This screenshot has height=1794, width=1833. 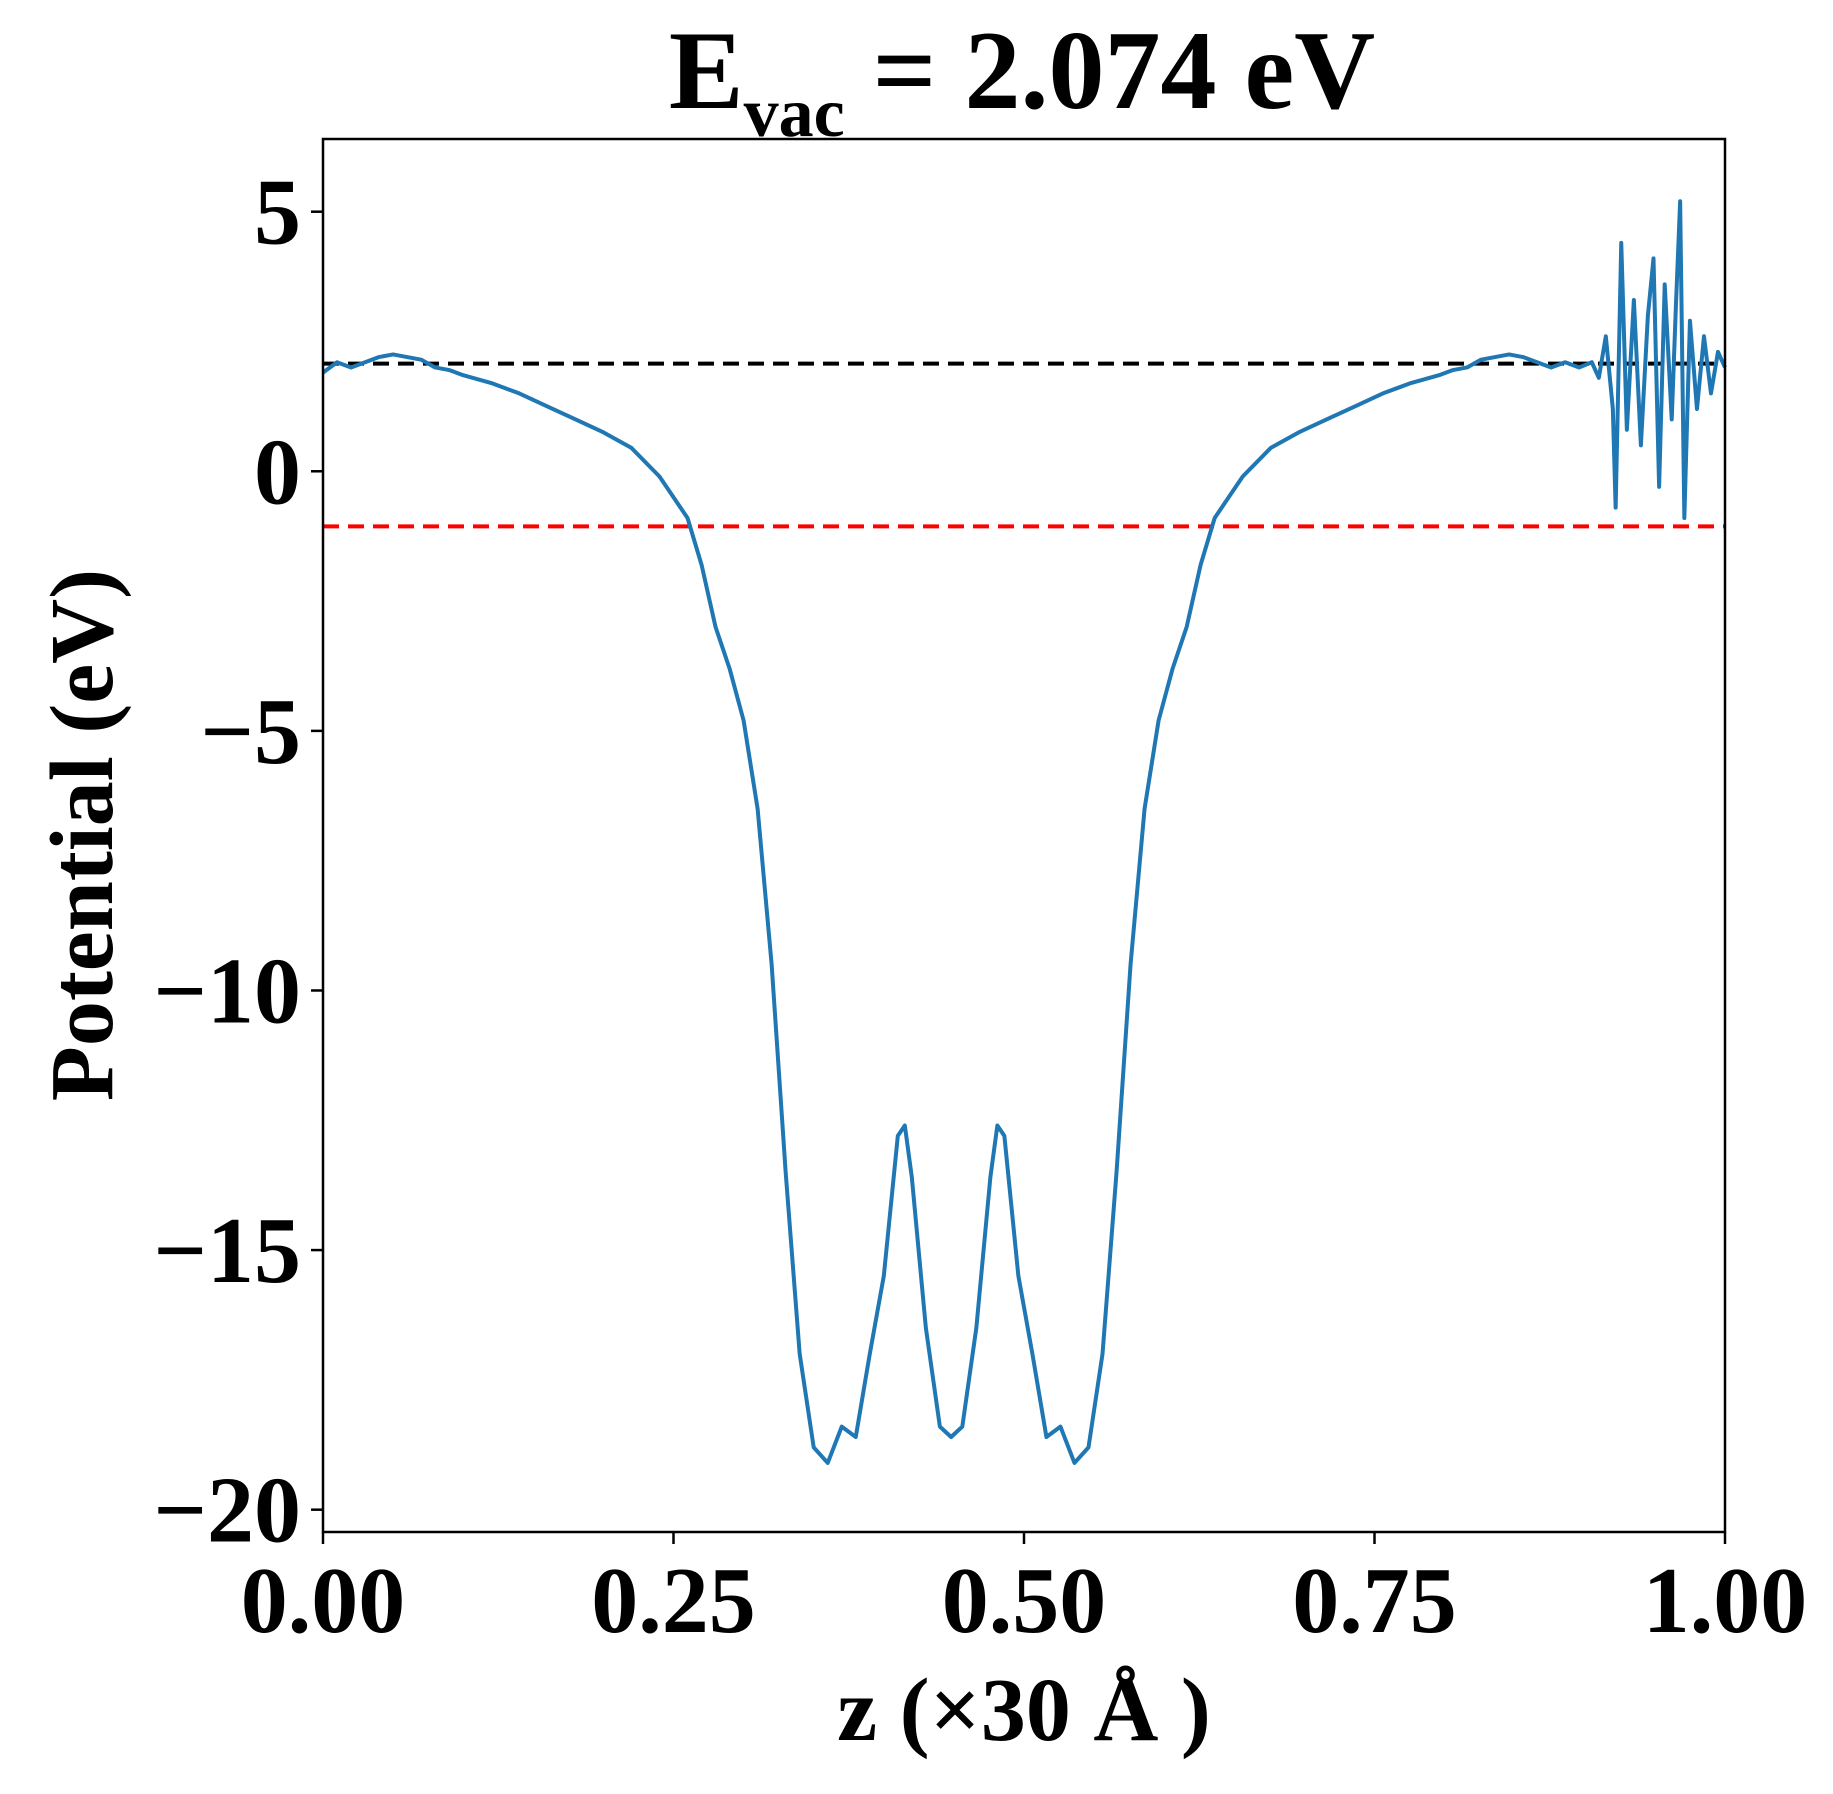 What do you see at coordinates (1024, 1710) in the screenshot?
I see `x-axis-label: z (×30 Å )` at bounding box center [1024, 1710].